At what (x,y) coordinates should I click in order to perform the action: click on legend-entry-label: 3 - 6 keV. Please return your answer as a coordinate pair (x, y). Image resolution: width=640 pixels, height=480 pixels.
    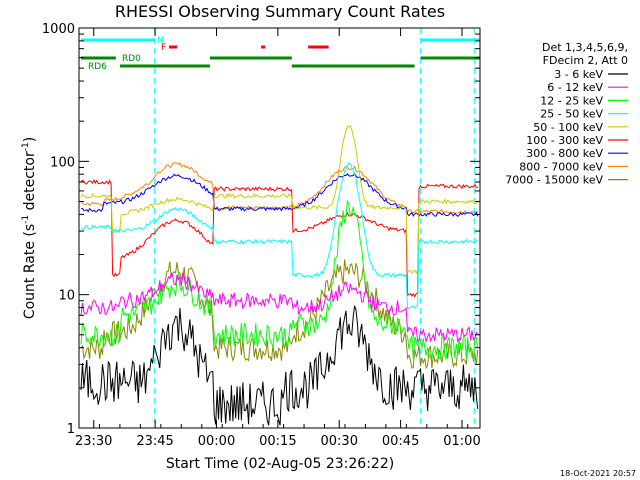
    Looking at the image, I should click on (578, 74).